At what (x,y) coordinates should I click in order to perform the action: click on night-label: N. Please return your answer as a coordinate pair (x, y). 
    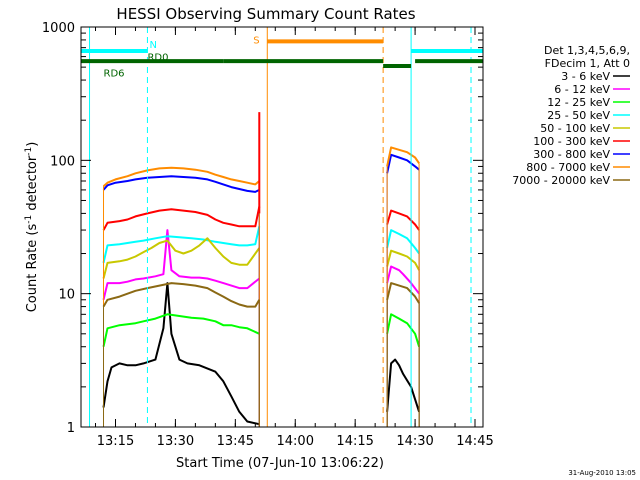
    Looking at the image, I should click on (152, 45).